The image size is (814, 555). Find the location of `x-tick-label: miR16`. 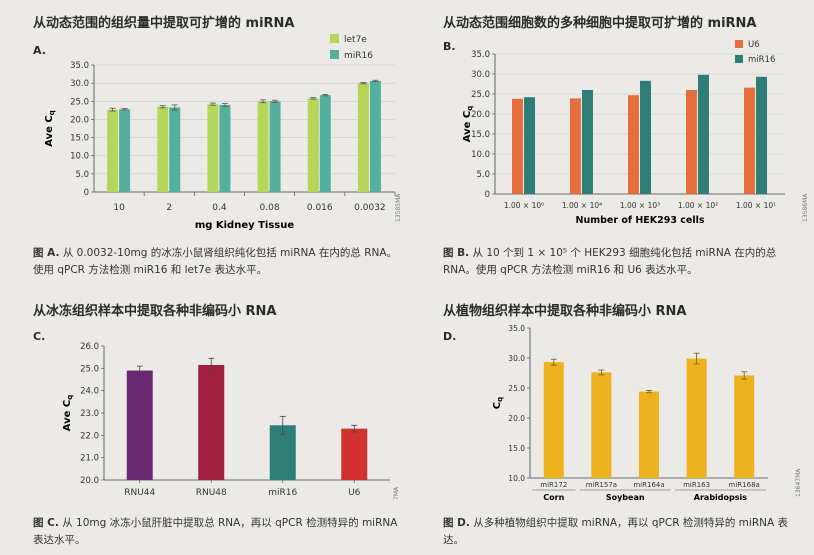

x-tick-label: miR16 is located at coordinates (282, 493).